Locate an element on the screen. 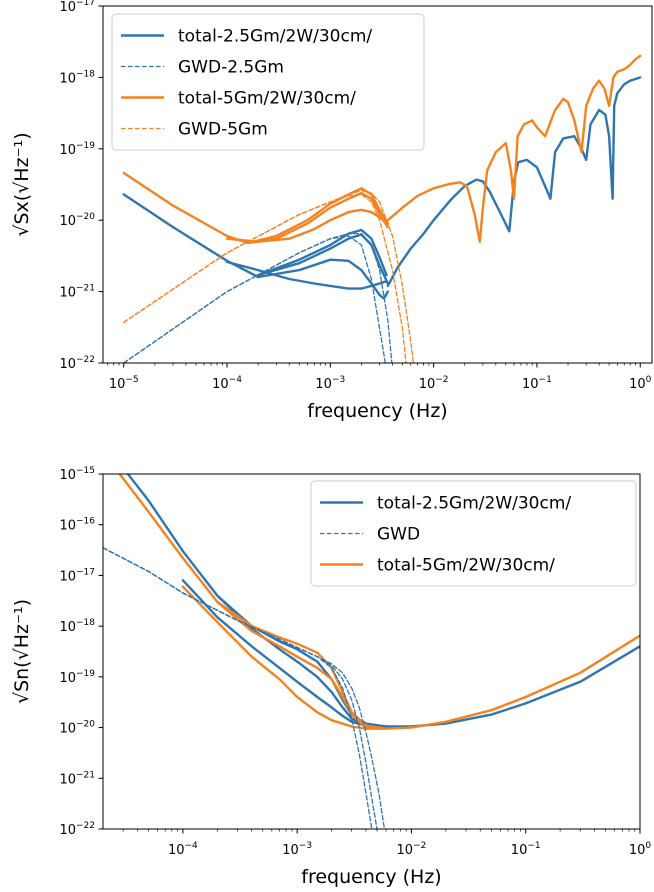 This screenshot has width=654, height=892. legend-label: GWD-2.5Gm is located at coordinates (231, 68).